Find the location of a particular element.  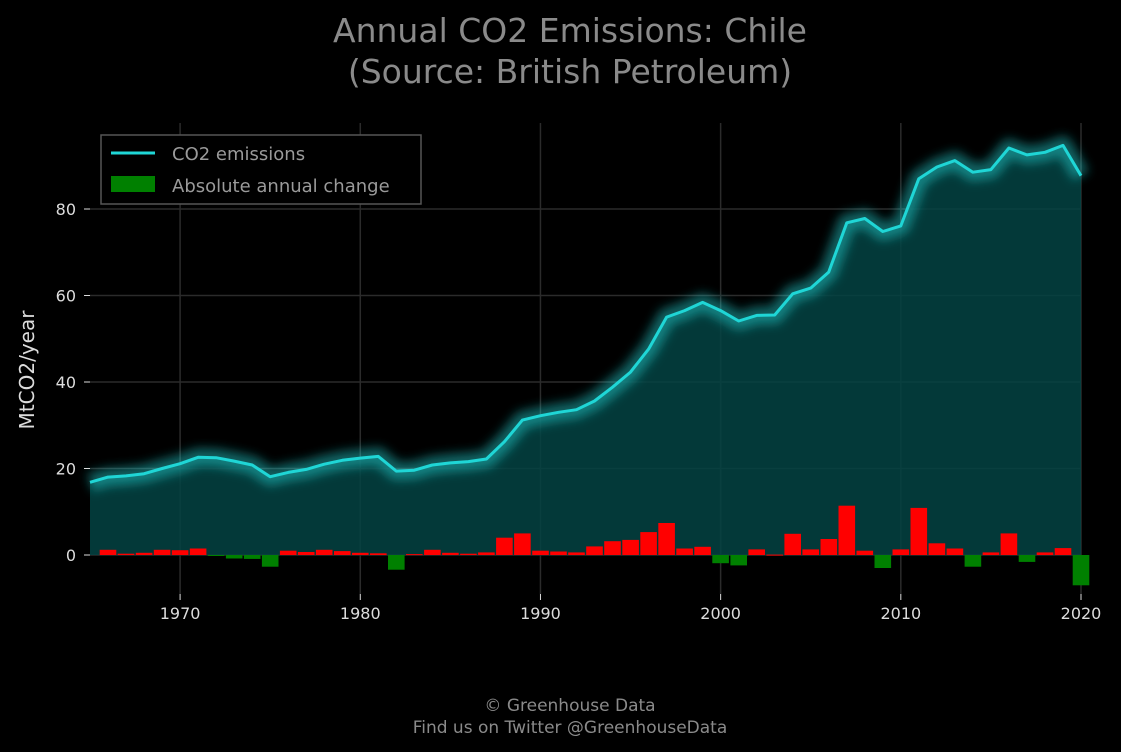

bar-2015 is located at coordinates (991, 553).